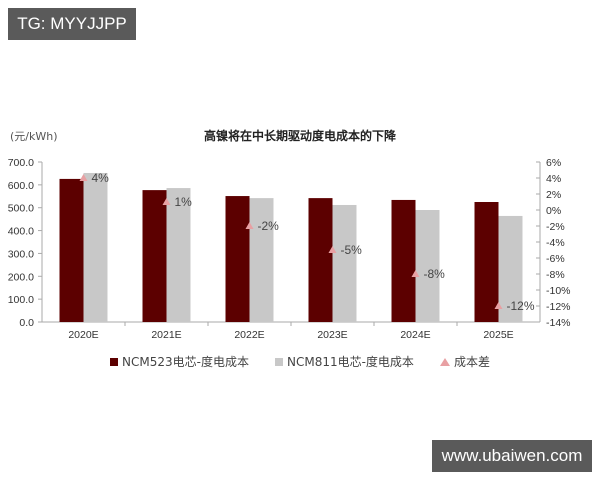 This screenshot has width=600, height=480. What do you see at coordinates (26, 323) in the screenshot?
I see `y-axis-tick-label: 0.0` at bounding box center [26, 323].